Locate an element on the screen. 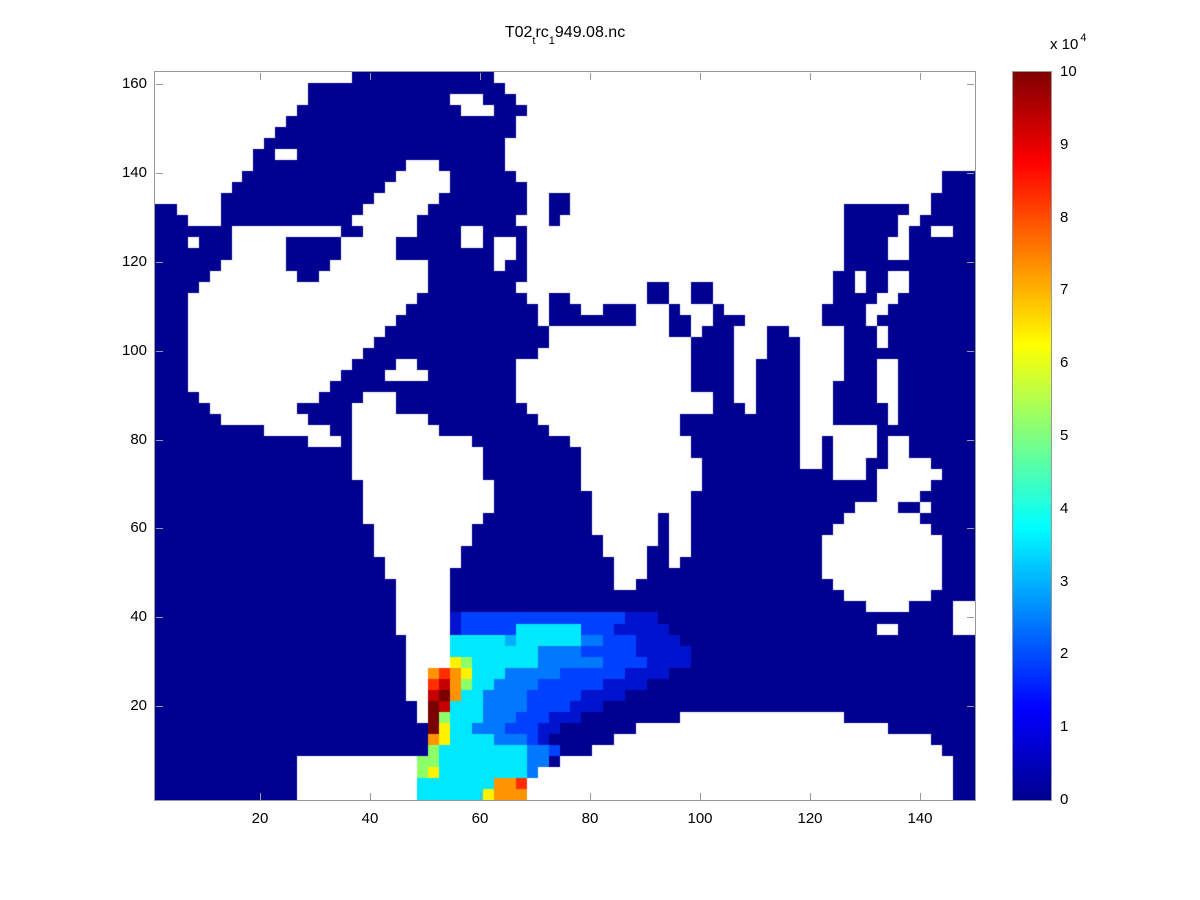 This screenshot has height=900, width=1200. plot-title-part-4: 949.08.nc is located at coordinates (590, 32).